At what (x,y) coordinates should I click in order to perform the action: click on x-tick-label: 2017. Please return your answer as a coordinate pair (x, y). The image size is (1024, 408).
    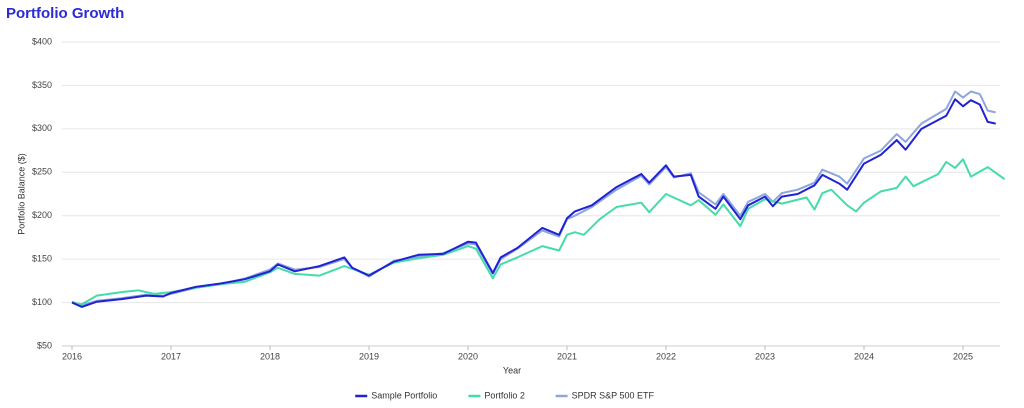
    Looking at the image, I should click on (171, 356).